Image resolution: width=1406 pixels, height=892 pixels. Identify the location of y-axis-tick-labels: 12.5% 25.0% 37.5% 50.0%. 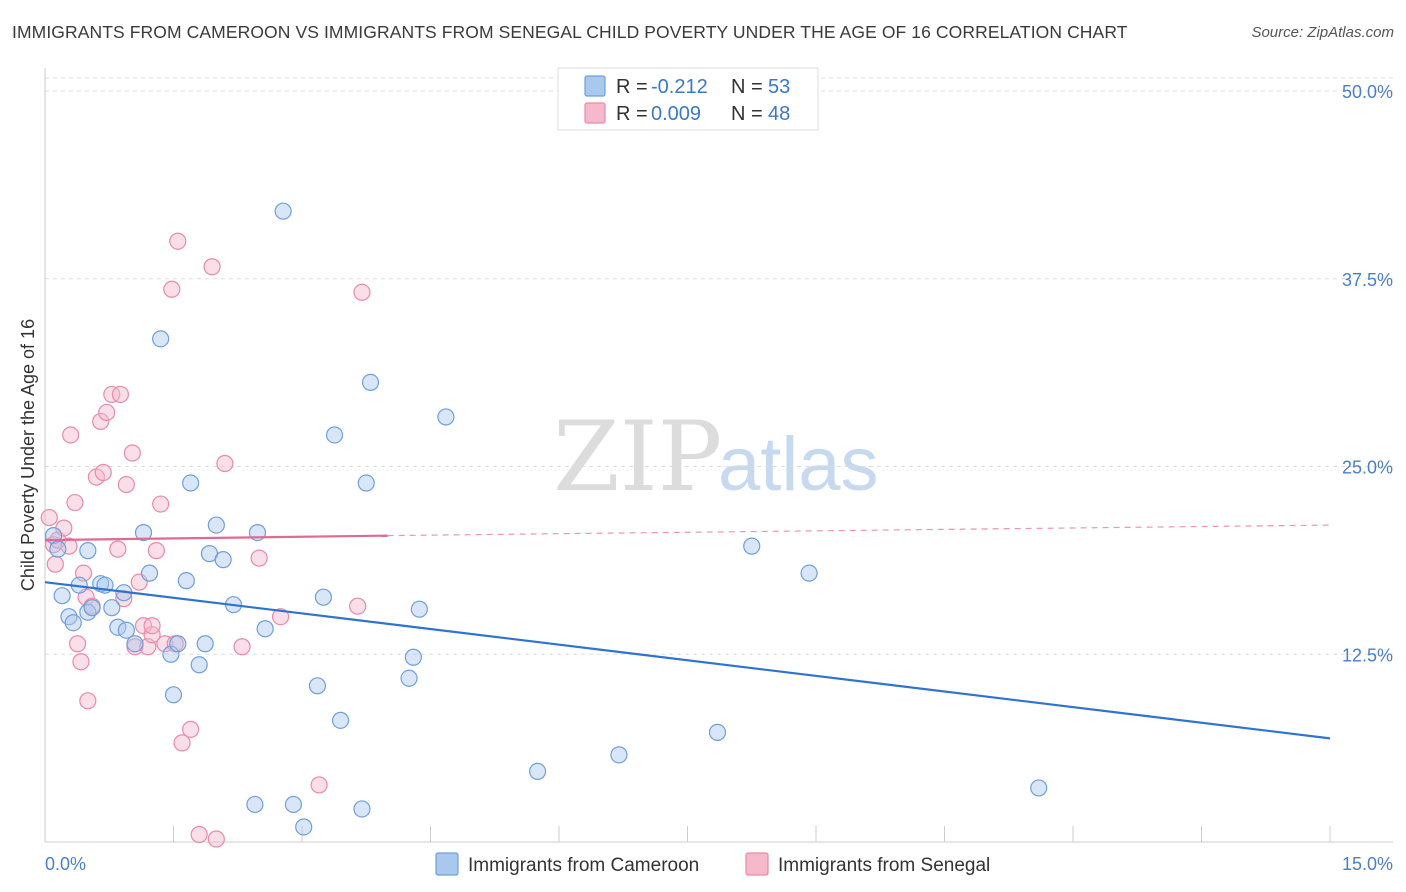
(1367, 373).